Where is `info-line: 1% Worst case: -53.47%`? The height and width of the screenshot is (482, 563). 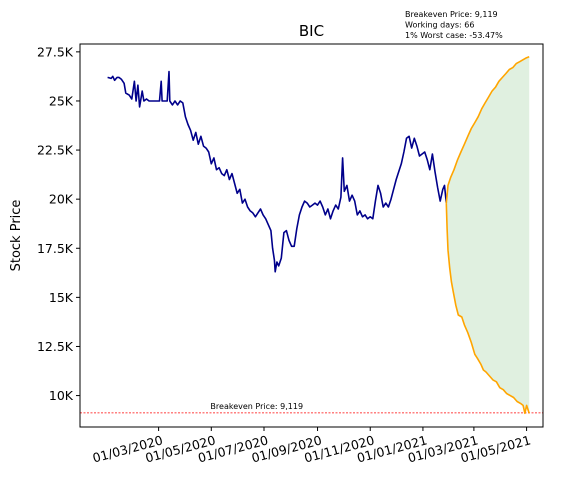 info-line: 1% Worst case: -53.47% is located at coordinates (454, 35).